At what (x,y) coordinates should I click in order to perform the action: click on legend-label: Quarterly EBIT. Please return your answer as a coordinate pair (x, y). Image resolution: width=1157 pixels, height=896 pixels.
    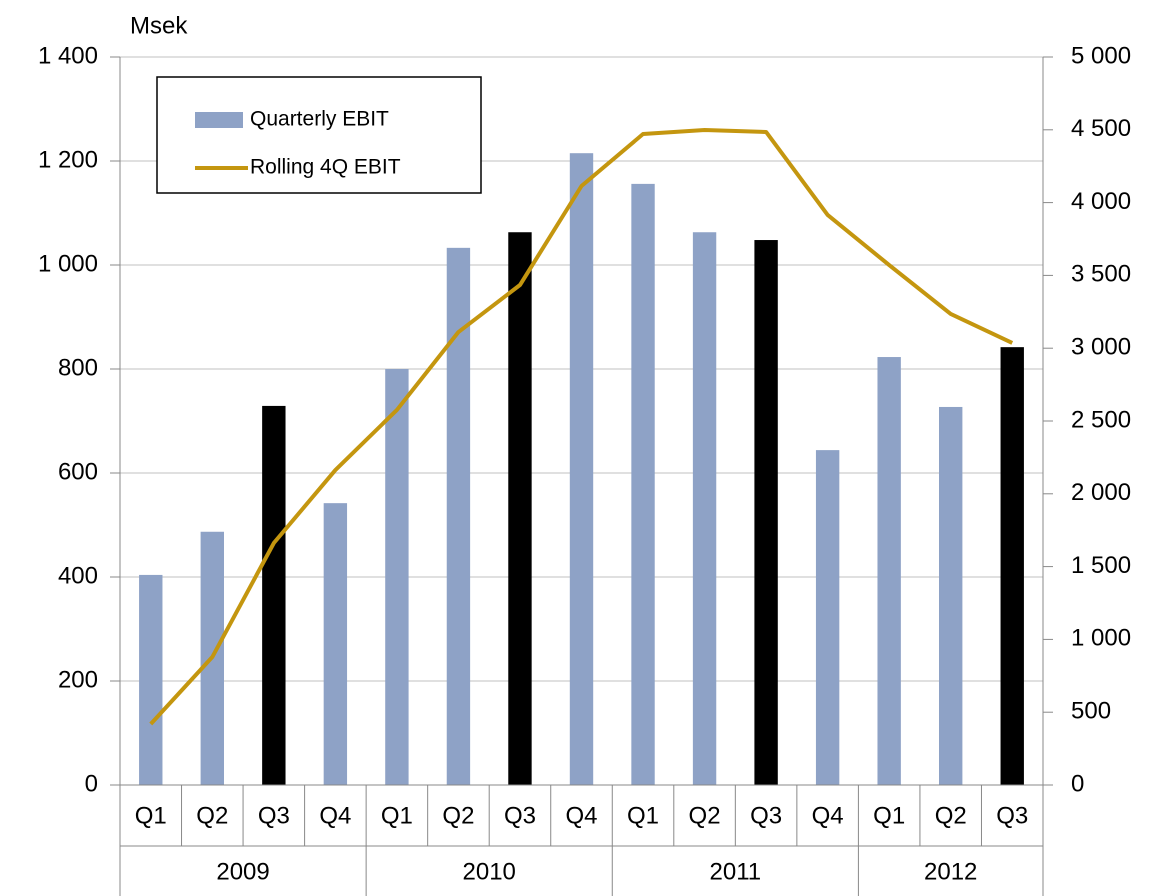
    Looking at the image, I should click on (319, 119).